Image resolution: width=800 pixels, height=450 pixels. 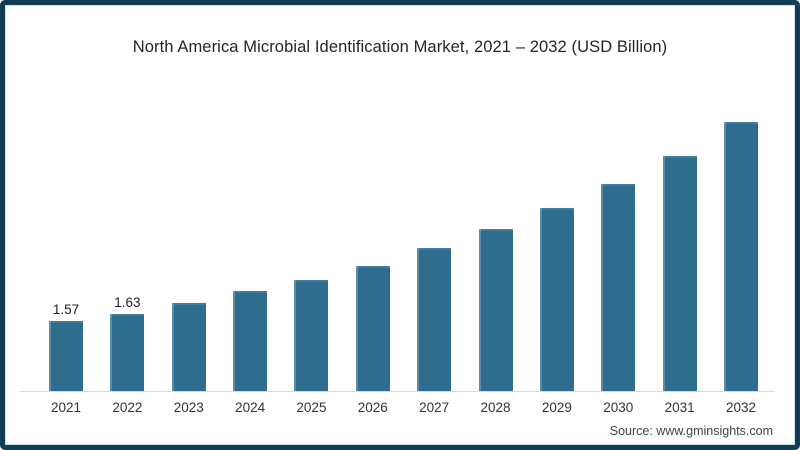 What do you see at coordinates (311, 407) in the screenshot?
I see `x-tick-label: 2025` at bounding box center [311, 407].